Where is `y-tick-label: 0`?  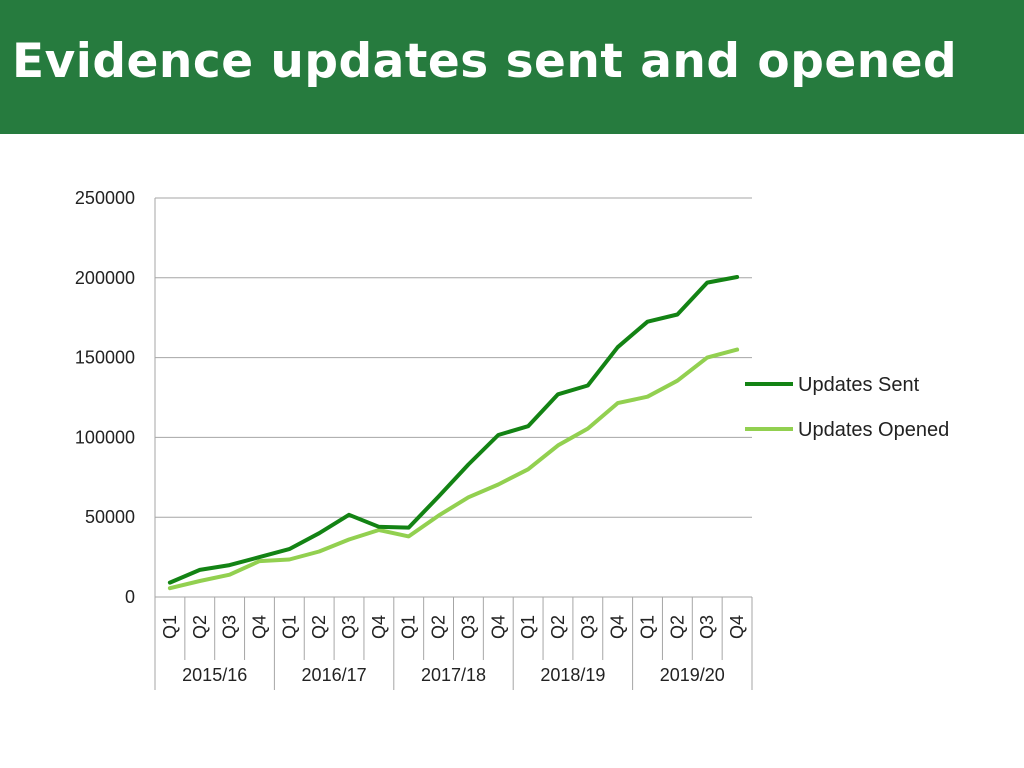 y-tick-label: 0 is located at coordinates (130, 597).